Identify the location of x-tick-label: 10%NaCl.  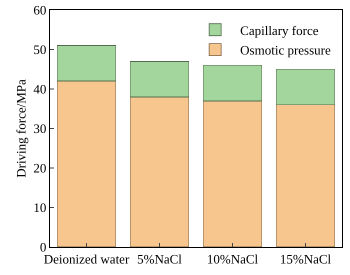
(232, 259).